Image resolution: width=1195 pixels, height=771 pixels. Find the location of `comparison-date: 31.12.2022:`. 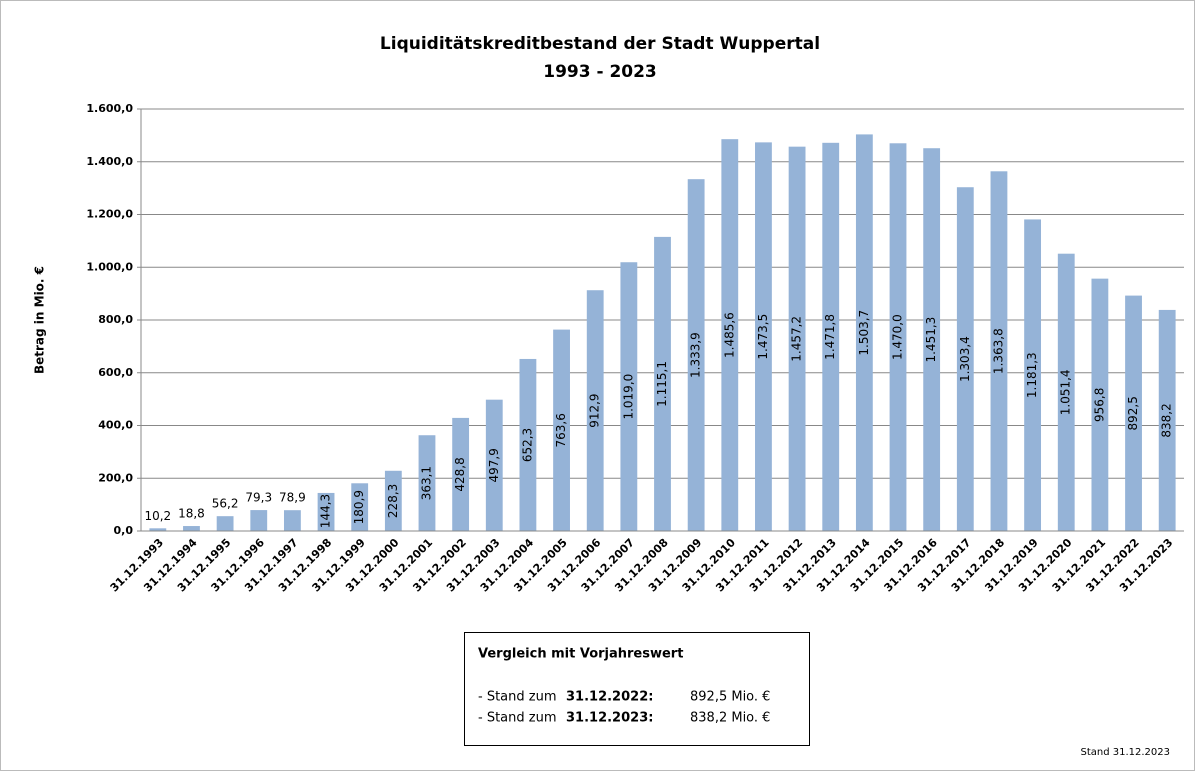

comparison-date: 31.12.2022: is located at coordinates (609, 697).